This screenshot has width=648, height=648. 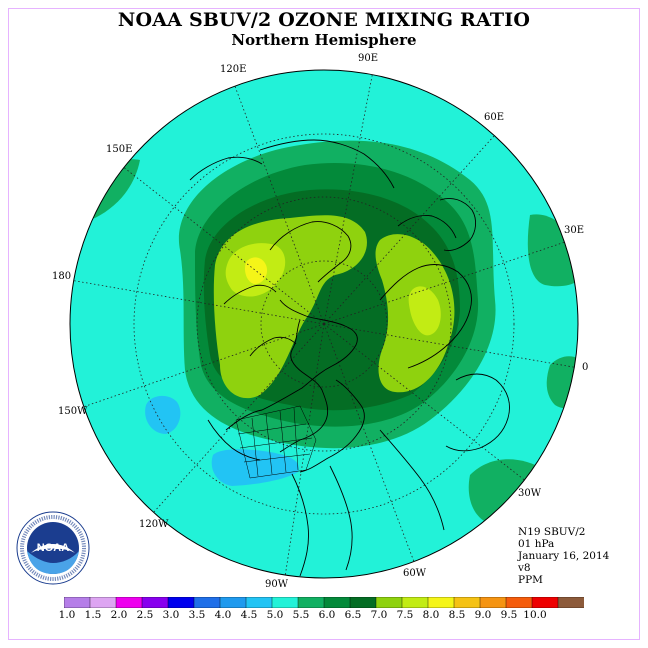 What do you see at coordinates (424, 311) in the screenshot?
I see `ozone-level-7.0-7.5-east` at bounding box center [424, 311].